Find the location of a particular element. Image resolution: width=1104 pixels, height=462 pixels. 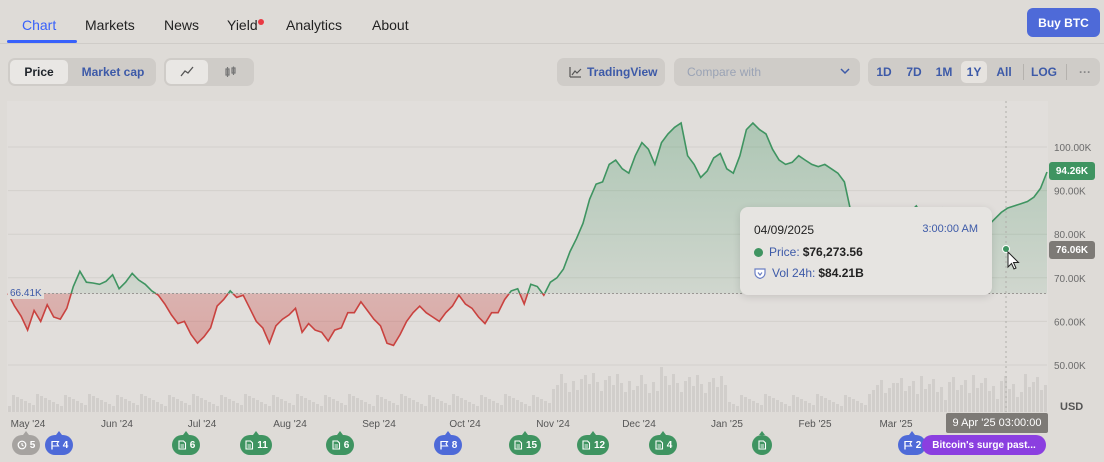

tab-analytics: Analytics is located at coordinates (314, 25).